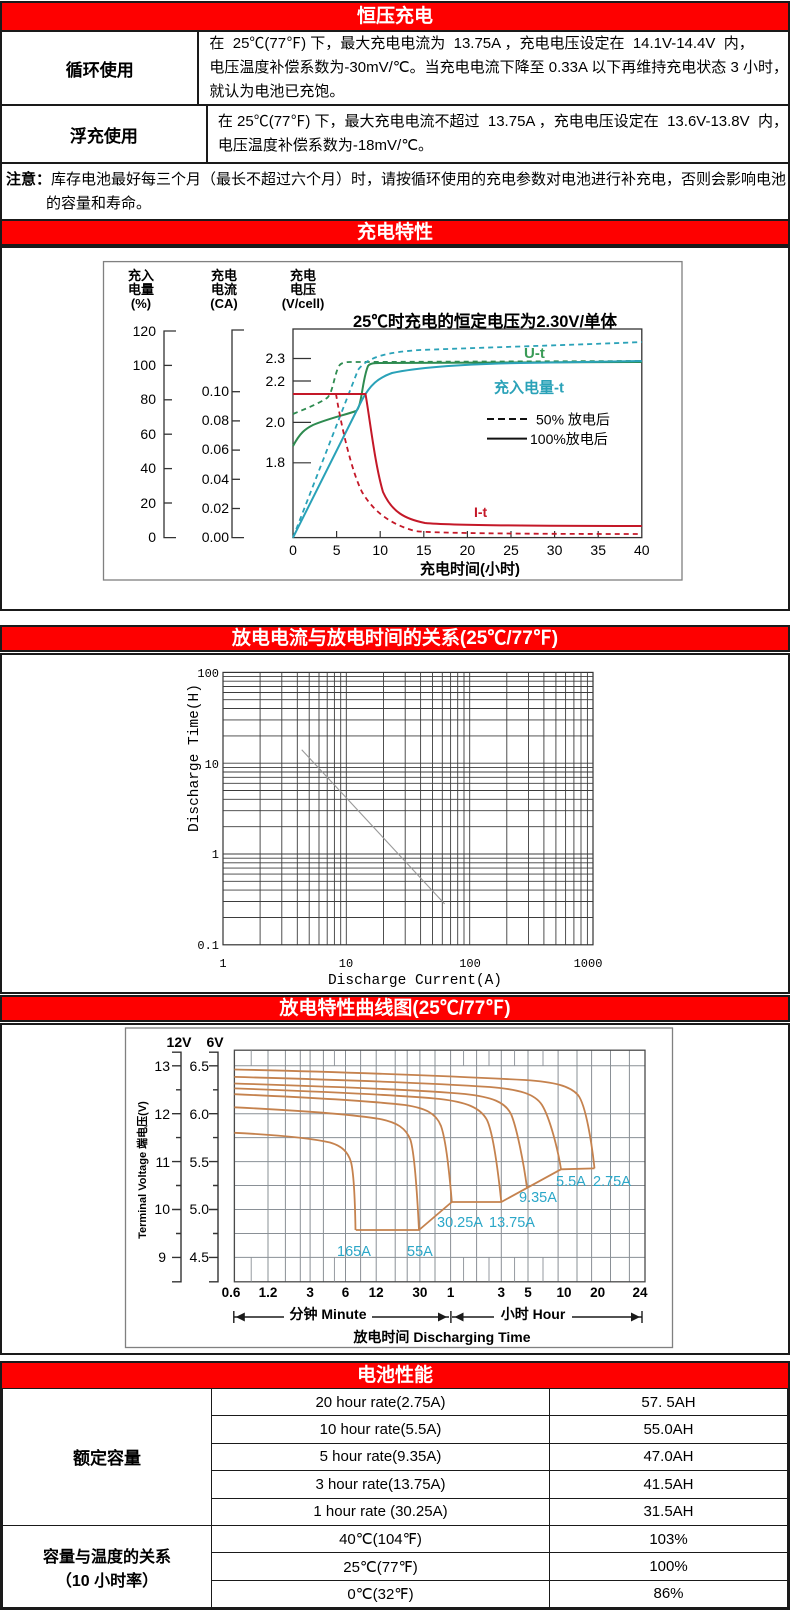 The height and width of the screenshot is (1611, 790). I want to click on svg-text: 放电时间 Discharging Time, so click(441, 1337).